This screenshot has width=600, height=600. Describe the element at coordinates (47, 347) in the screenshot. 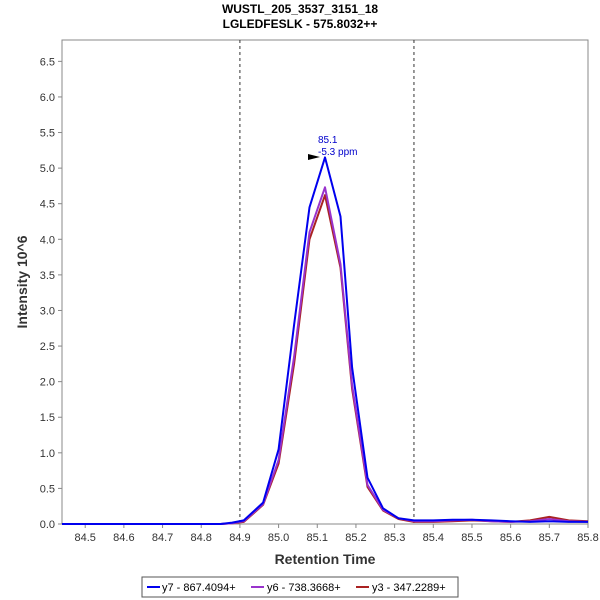

I see `y-tick-label: 2.5` at that location.